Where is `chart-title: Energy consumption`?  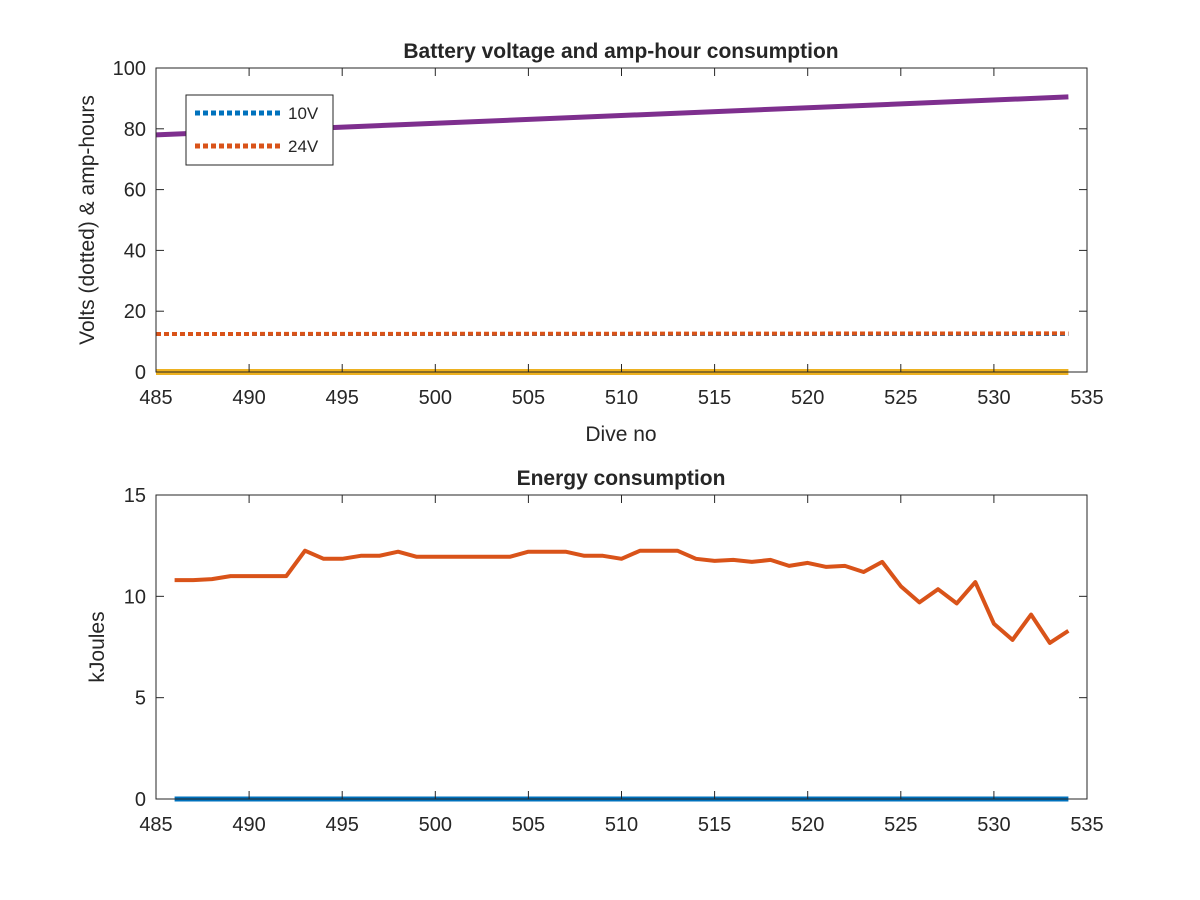 chart-title: Energy consumption is located at coordinates (621, 478).